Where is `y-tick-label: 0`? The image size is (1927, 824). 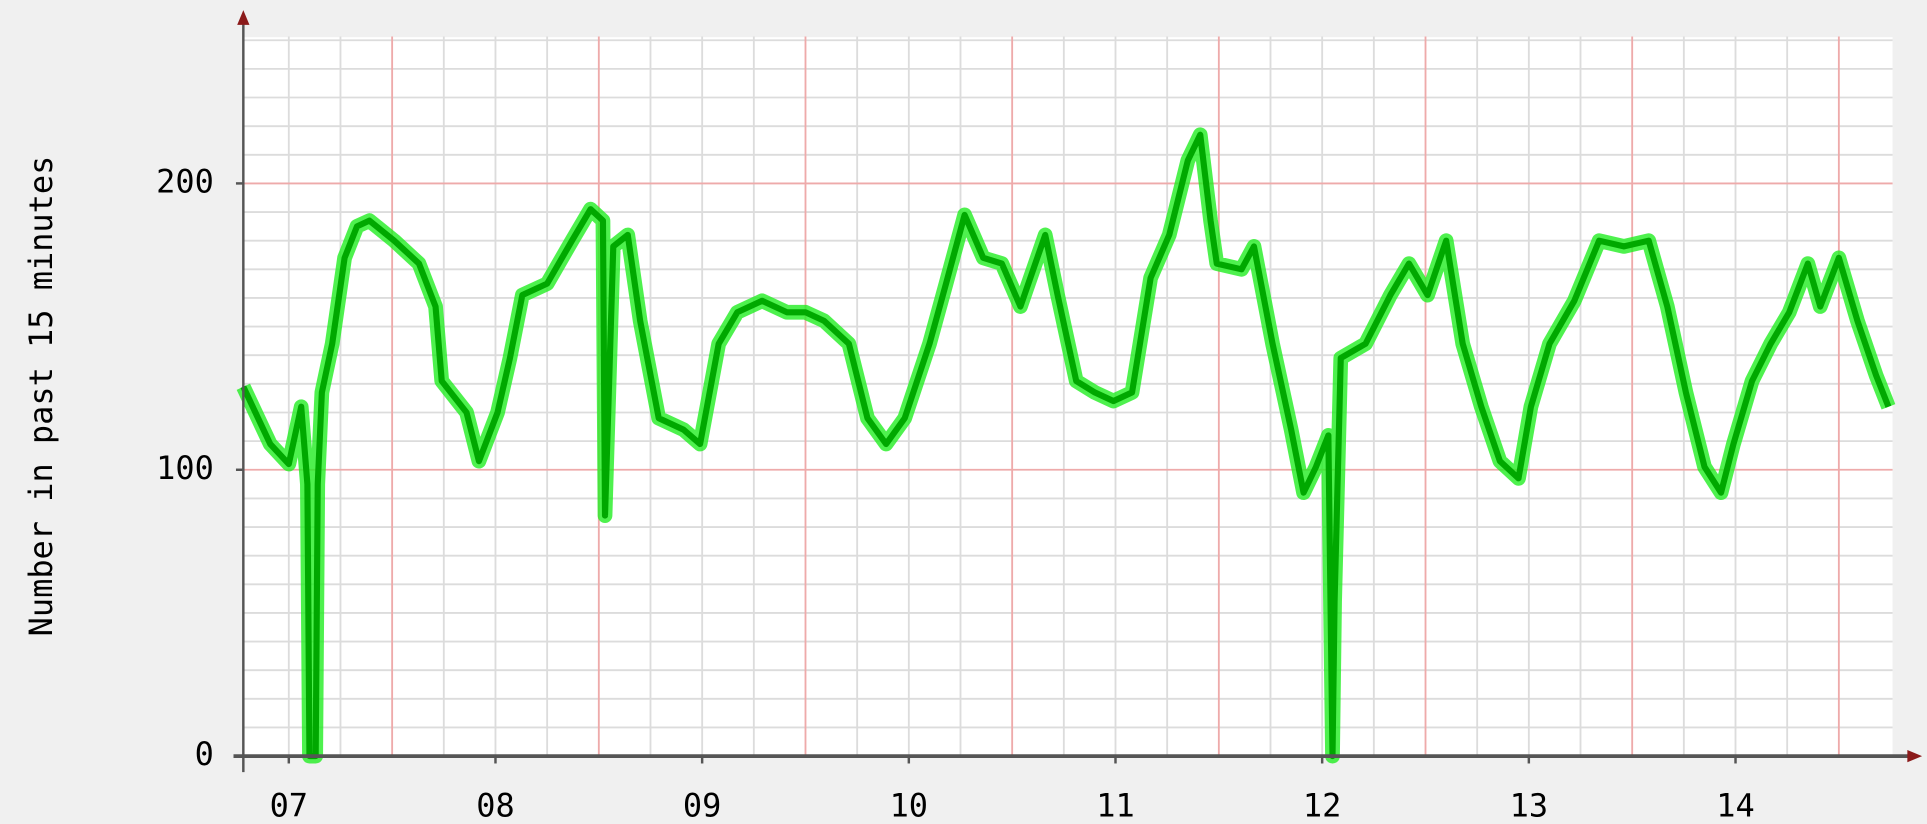
y-tick-label: 0 is located at coordinates (204, 754).